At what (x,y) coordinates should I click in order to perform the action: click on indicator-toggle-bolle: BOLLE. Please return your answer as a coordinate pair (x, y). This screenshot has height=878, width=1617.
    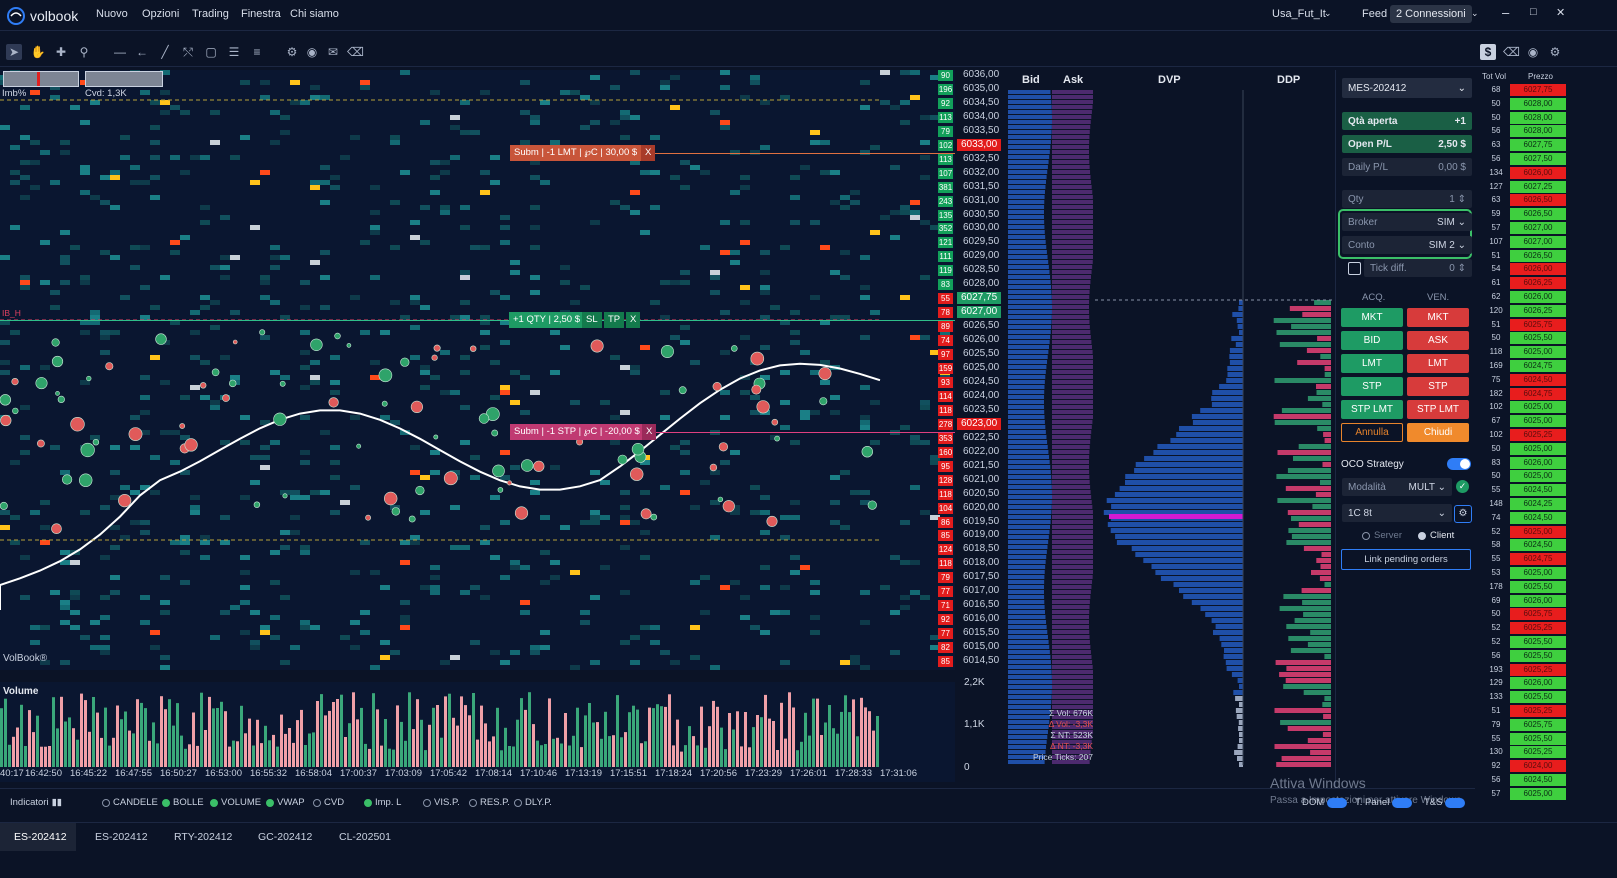
    Looking at the image, I should click on (183, 802).